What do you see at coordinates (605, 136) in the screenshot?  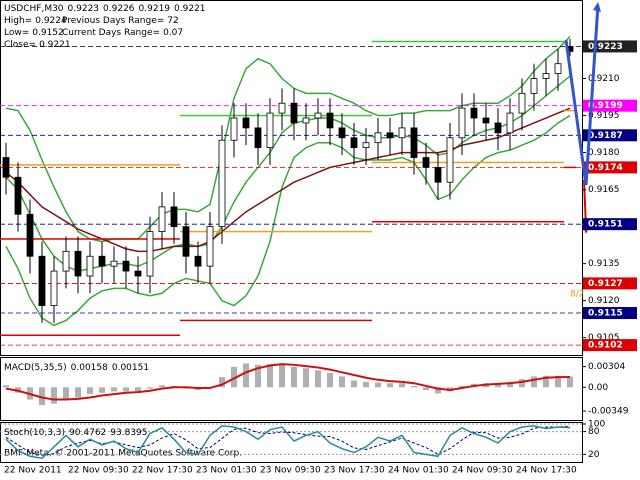 I see `price-label: 0.9187` at bounding box center [605, 136].